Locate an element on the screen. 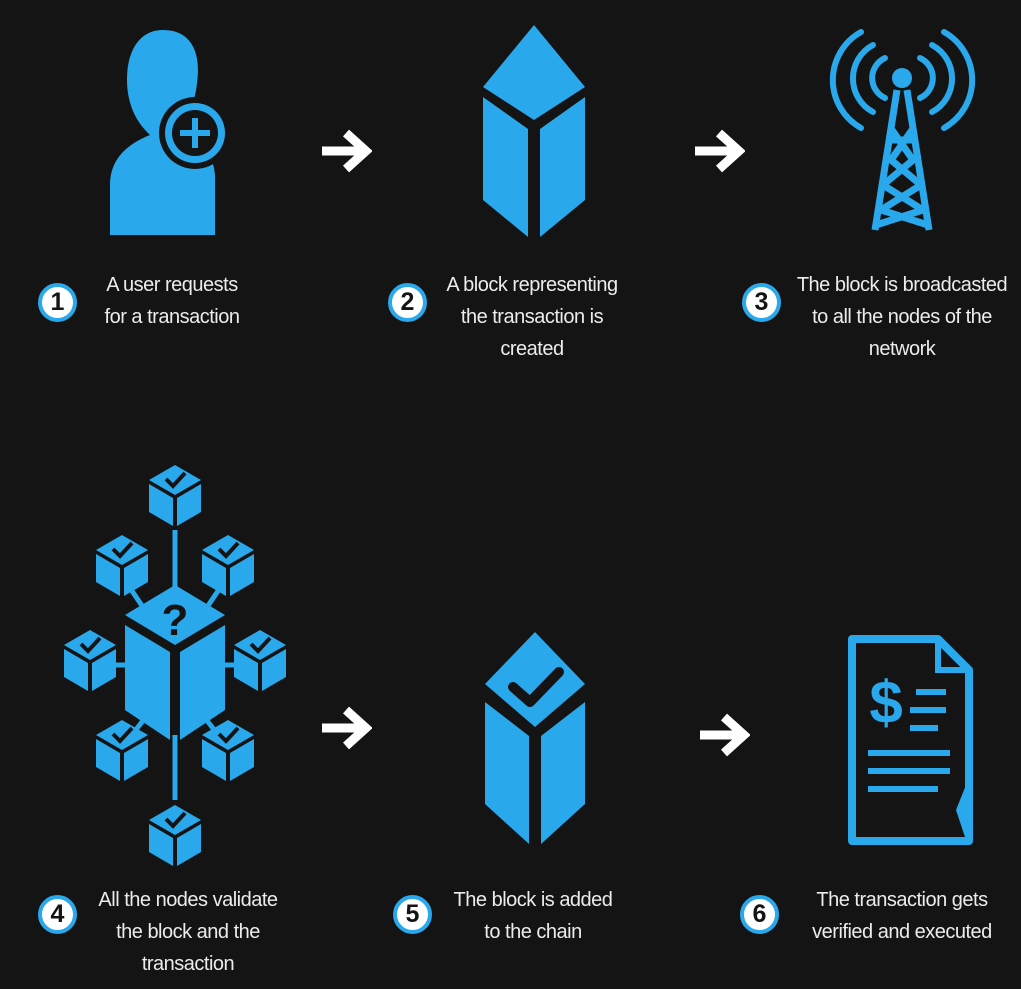  node-network-icon: ? is located at coordinates (175, 665).